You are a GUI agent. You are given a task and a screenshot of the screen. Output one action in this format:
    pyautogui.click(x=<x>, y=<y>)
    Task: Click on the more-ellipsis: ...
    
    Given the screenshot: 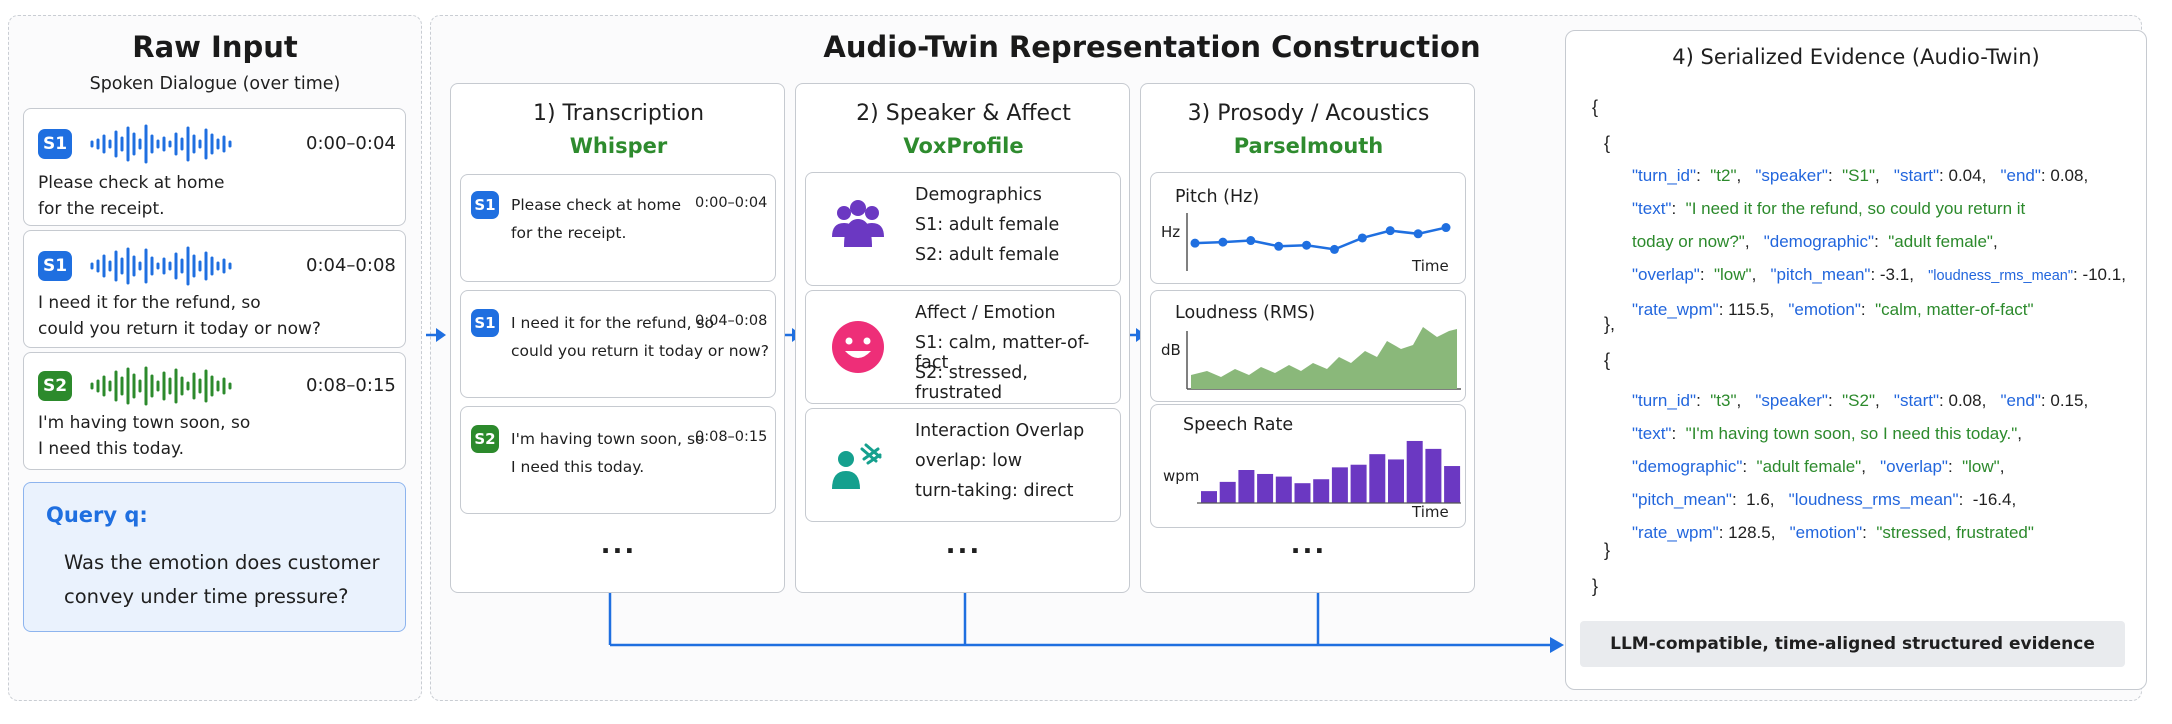 What is the action you would take?
    pyautogui.click(x=618, y=545)
    